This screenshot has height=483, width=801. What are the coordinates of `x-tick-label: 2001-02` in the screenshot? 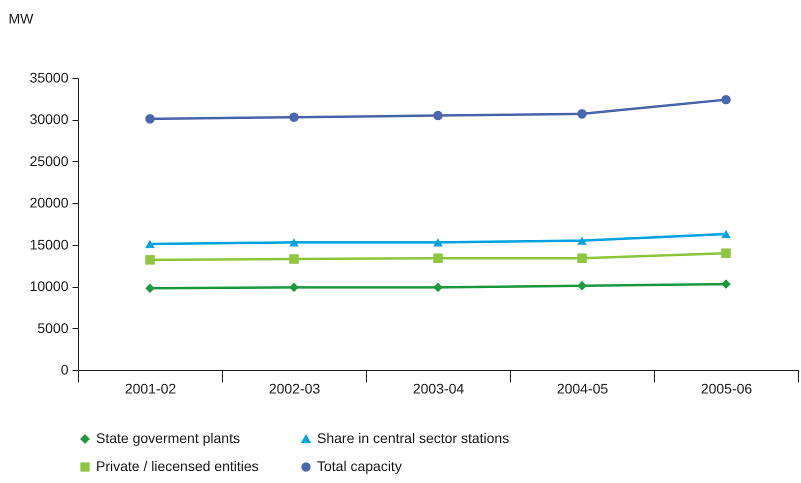 It's located at (150, 388).